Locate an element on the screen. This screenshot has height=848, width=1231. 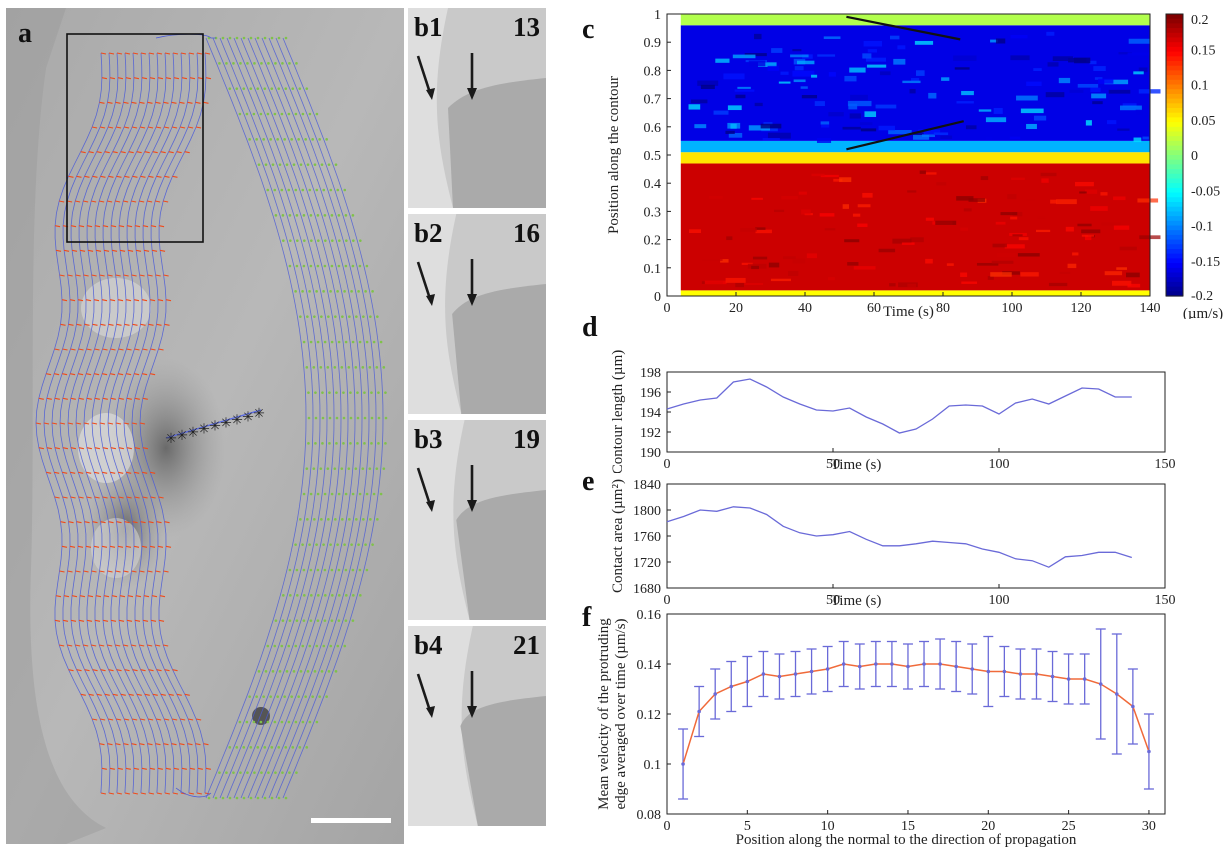
x-tick-label: 5 is located at coordinates (747, 826).